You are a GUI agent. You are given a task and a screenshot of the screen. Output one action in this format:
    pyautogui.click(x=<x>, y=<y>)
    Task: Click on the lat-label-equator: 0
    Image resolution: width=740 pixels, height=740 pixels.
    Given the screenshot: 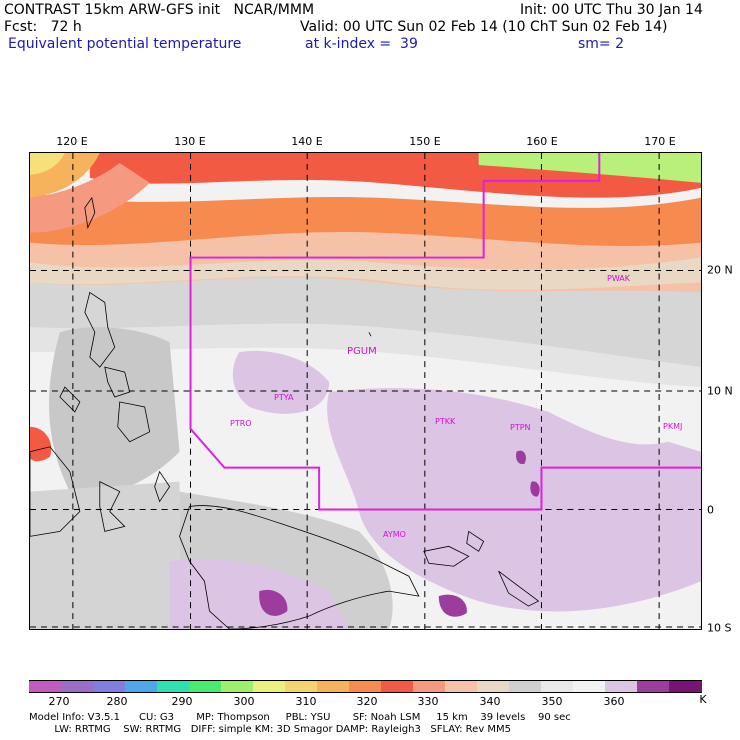 What is the action you would take?
    pyautogui.click(x=710, y=510)
    